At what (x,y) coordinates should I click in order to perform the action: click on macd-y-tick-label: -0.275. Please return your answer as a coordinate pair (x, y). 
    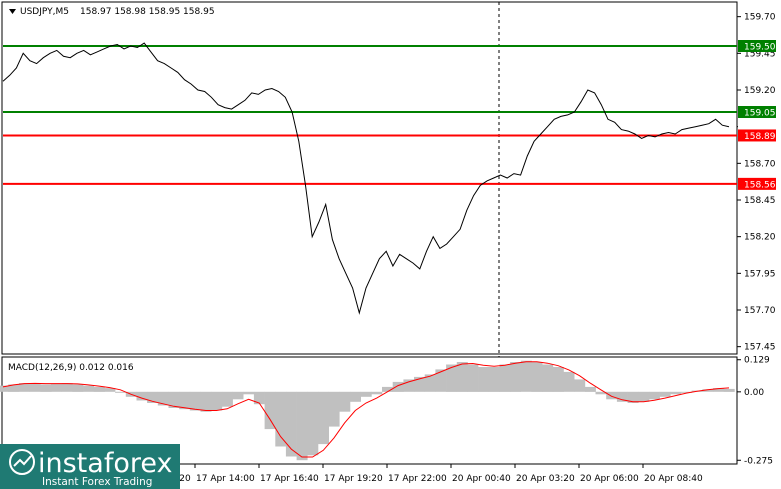
    Looking at the image, I should click on (758, 461).